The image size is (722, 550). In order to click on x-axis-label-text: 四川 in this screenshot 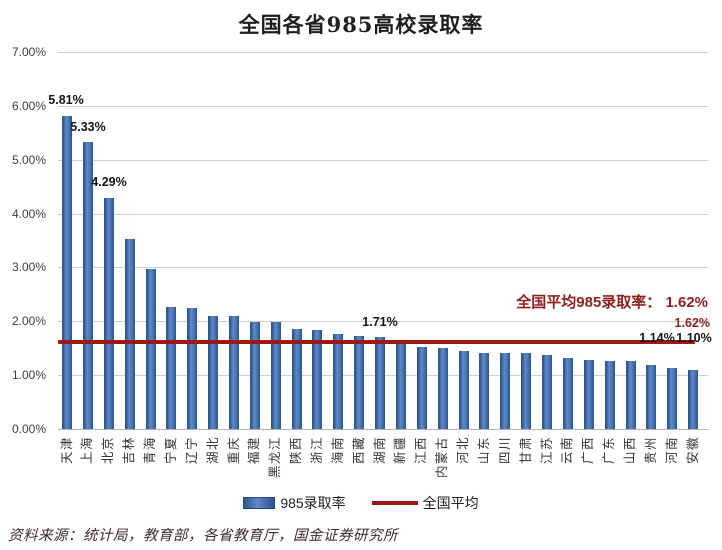, I will do `click(504, 450)`.